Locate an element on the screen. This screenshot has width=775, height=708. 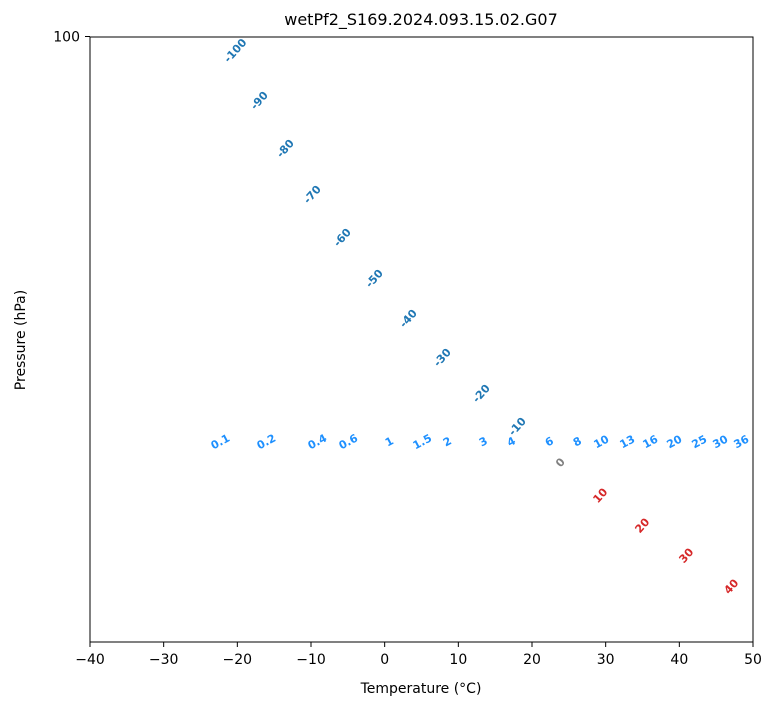
mixing-ratio-label: 6 is located at coordinates (549, 441).